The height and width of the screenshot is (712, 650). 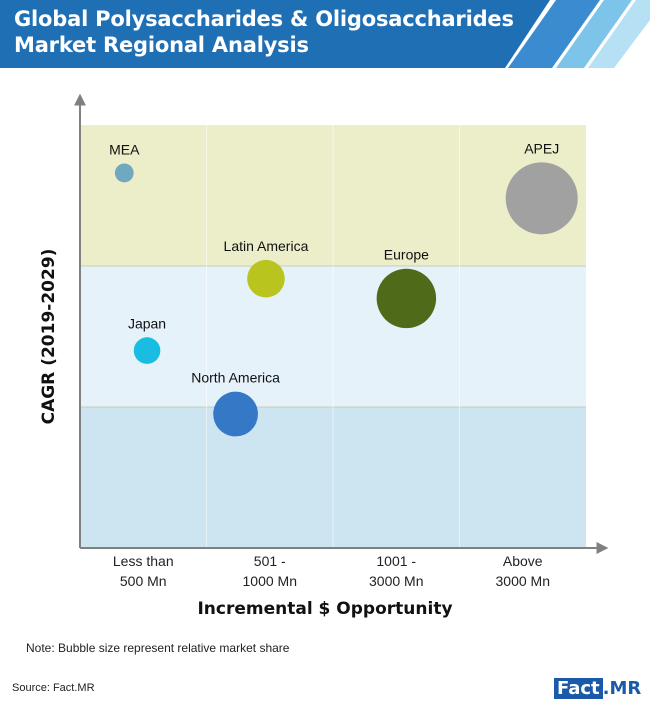 What do you see at coordinates (147, 350) in the screenshot?
I see `bubble-japan` at bounding box center [147, 350].